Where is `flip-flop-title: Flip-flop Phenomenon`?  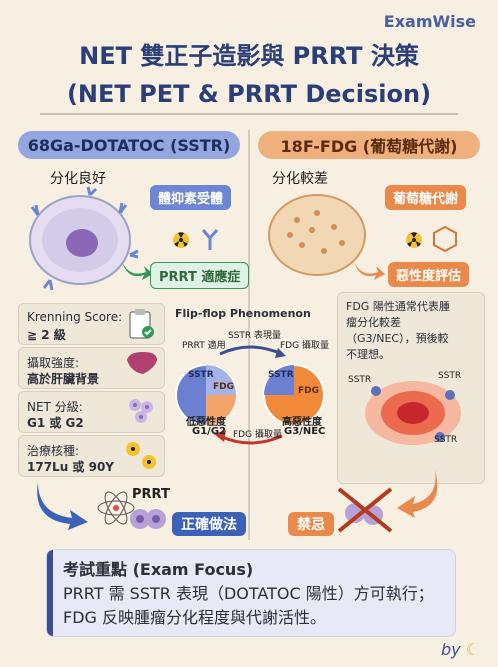 flip-flop-title: Flip-flop Phenomenon is located at coordinates (243, 313).